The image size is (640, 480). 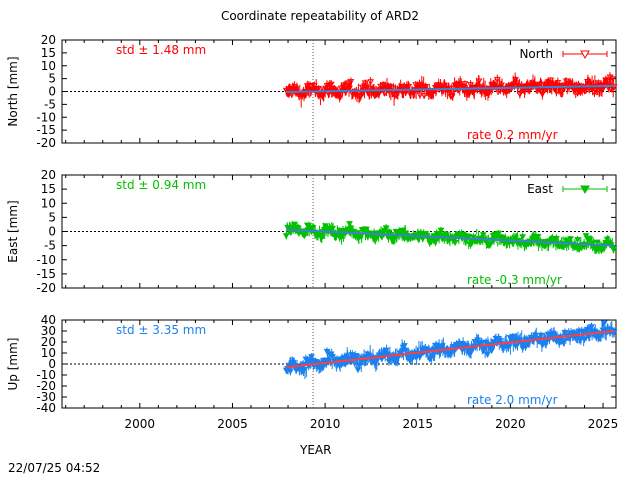 What do you see at coordinates (316, 450) in the screenshot?
I see `x-axis-label: YEAR` at bounding box center [316, 450].